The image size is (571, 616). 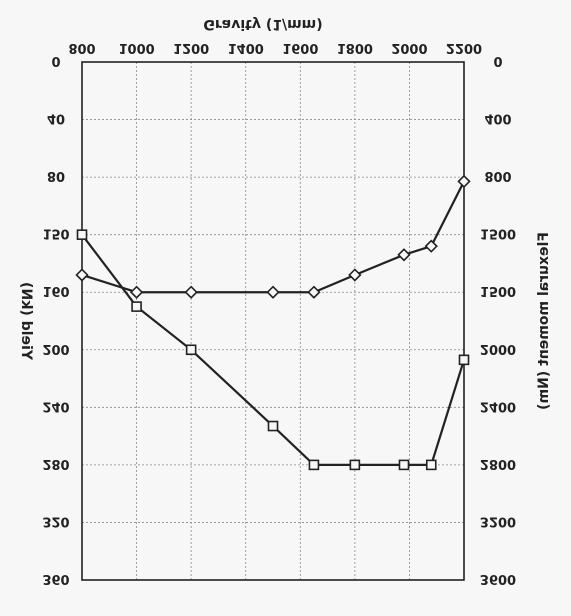 What do you see at coordinates (497, 60) in the screenshot?
I see `right-y-tick-label: 0` at bounding box center [497, 60].